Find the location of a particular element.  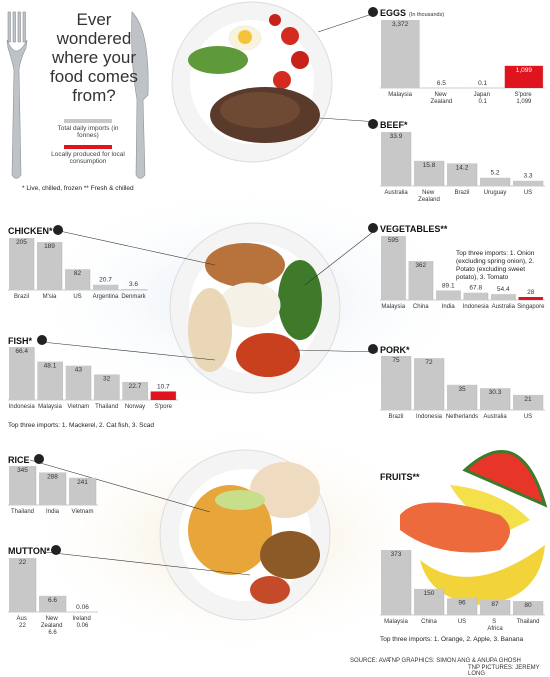

value-label: 30.3 is located at coordinates (495, 392).